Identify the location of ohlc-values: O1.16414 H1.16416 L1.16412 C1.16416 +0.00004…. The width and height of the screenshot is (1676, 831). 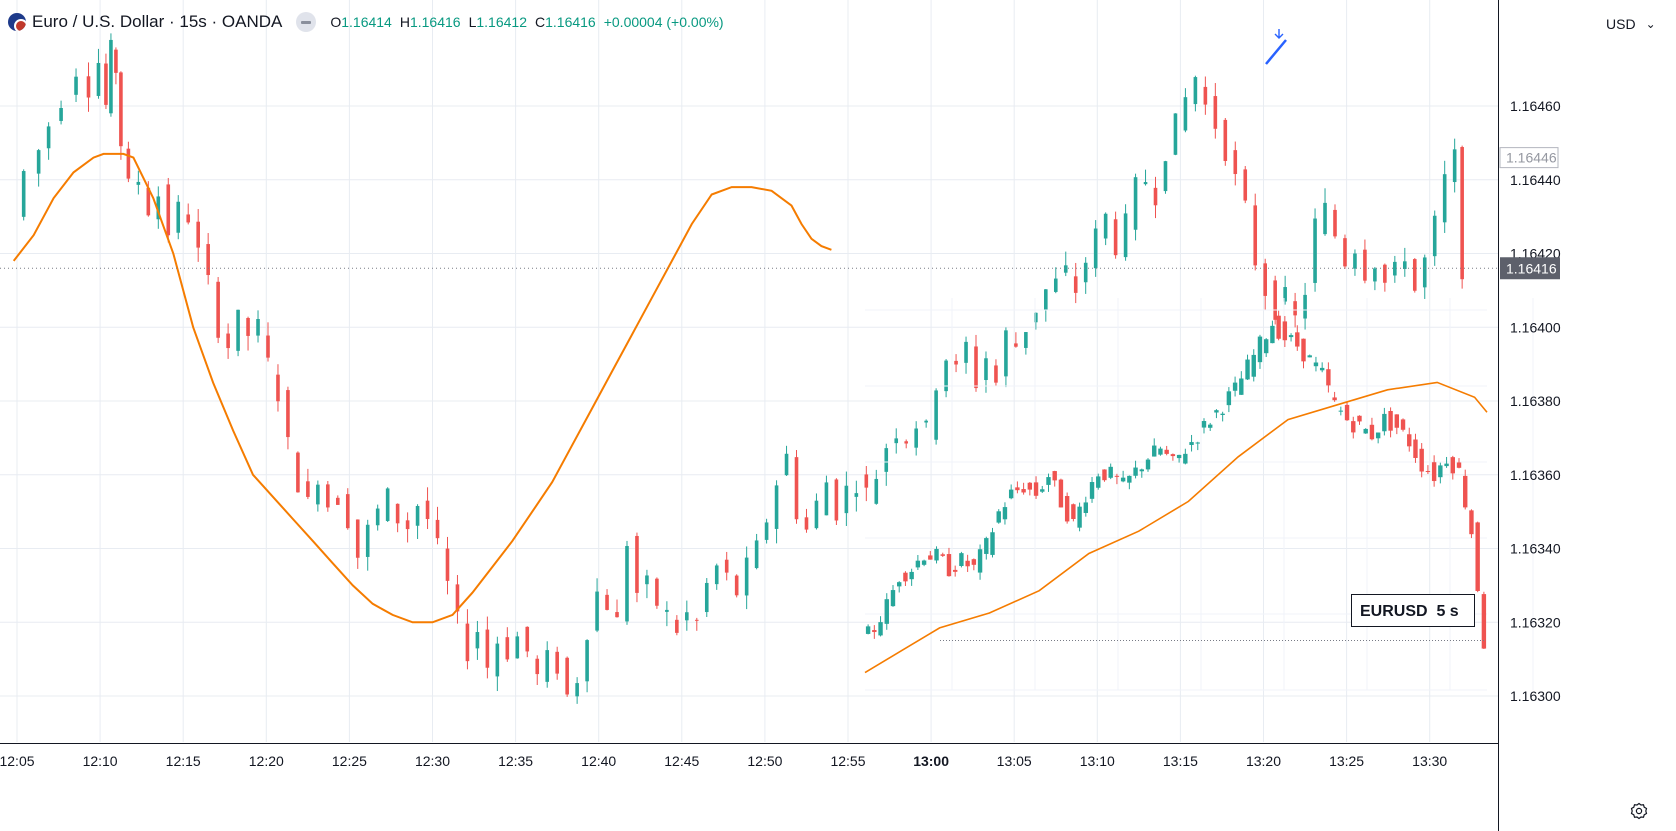
(530, 22).